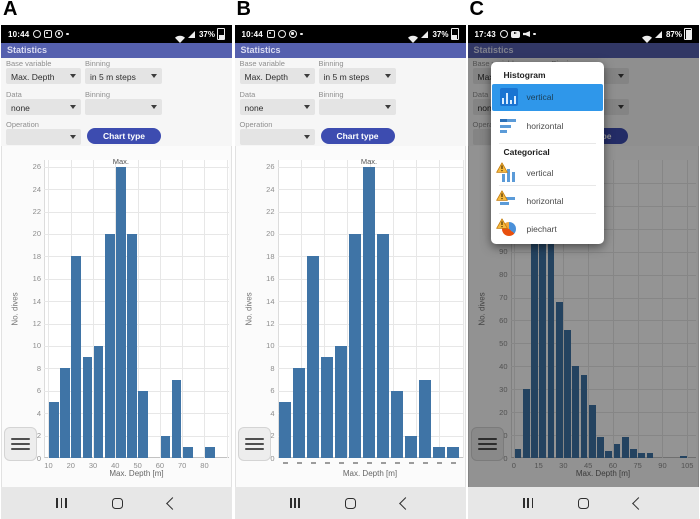 This screenshot has width=700, height=519. What do you see at coordinates (485, 34) in the screenshot?
I see `clock: 17:43` at bounding box center [485, 34].